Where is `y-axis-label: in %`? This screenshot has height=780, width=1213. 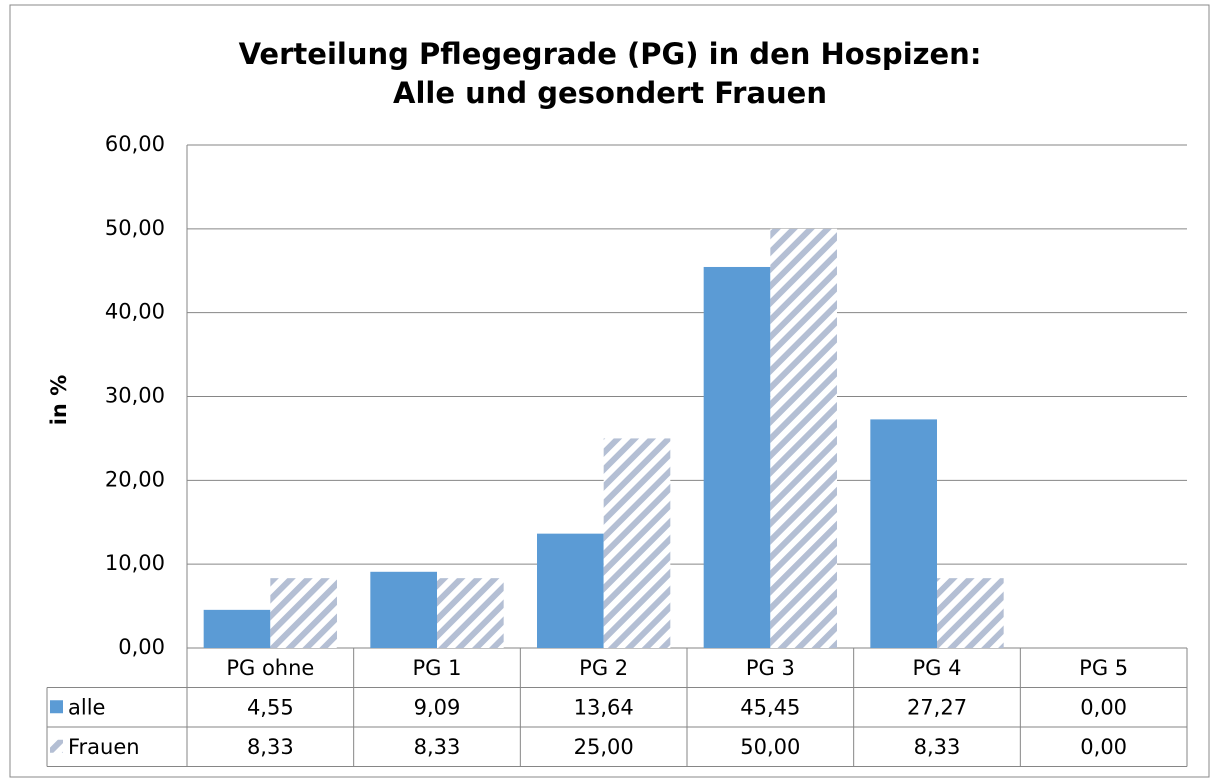 y-axis-label: in % is located at coordinates (59, 400).